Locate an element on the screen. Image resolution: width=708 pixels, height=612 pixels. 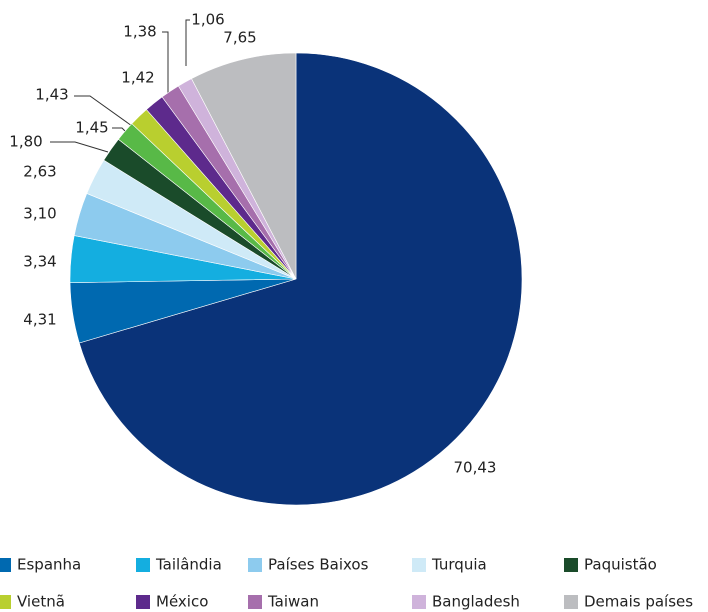
data-label: 4,31 is located at coordinates (39, 320).